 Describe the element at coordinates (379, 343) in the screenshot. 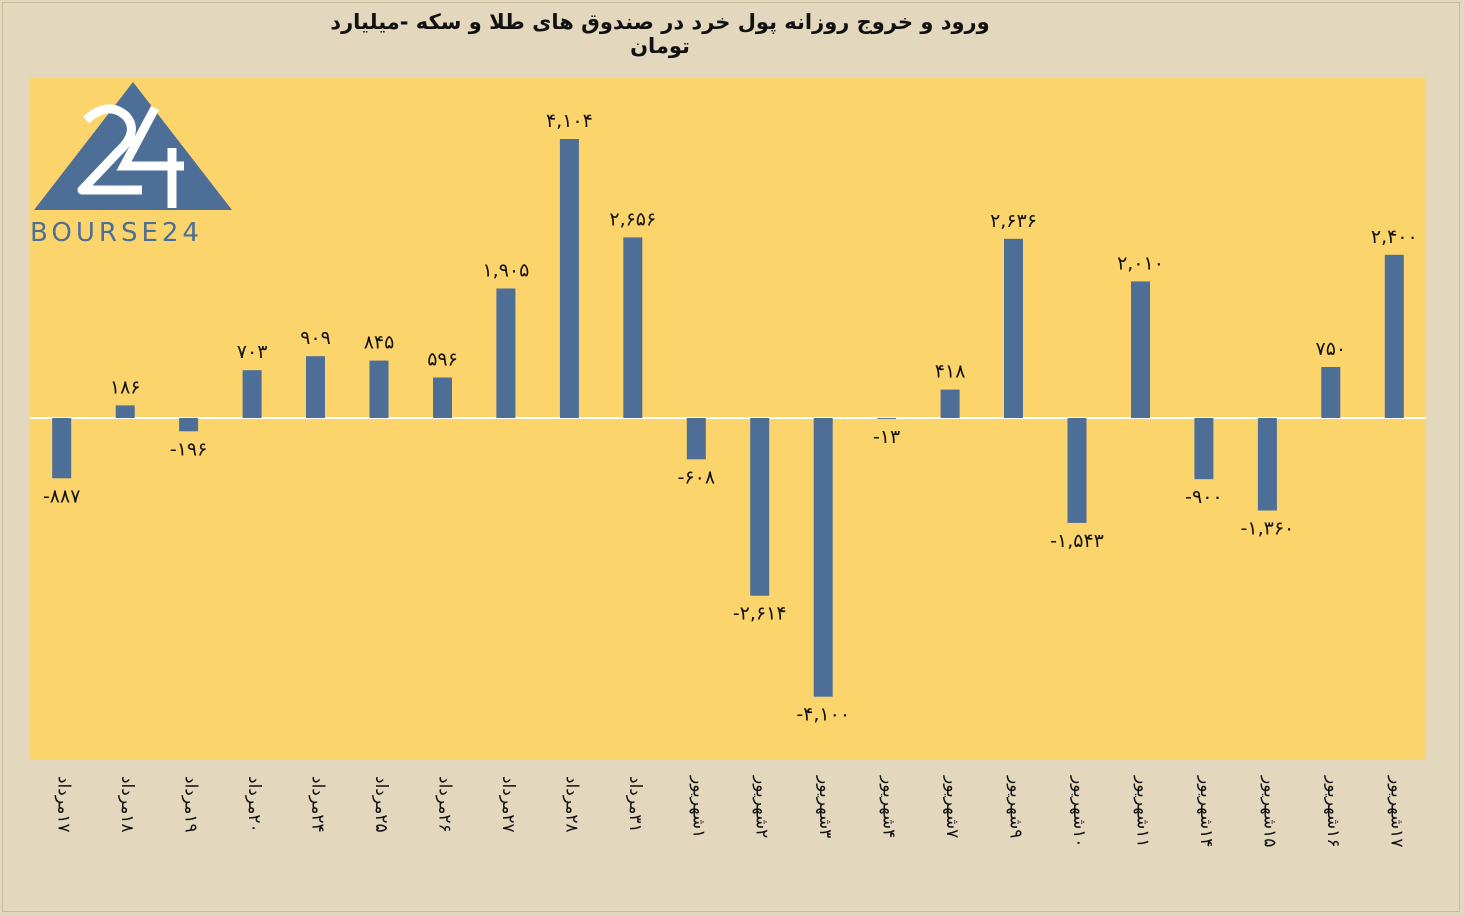

I see `value-label: ۸۴۵` at that location.